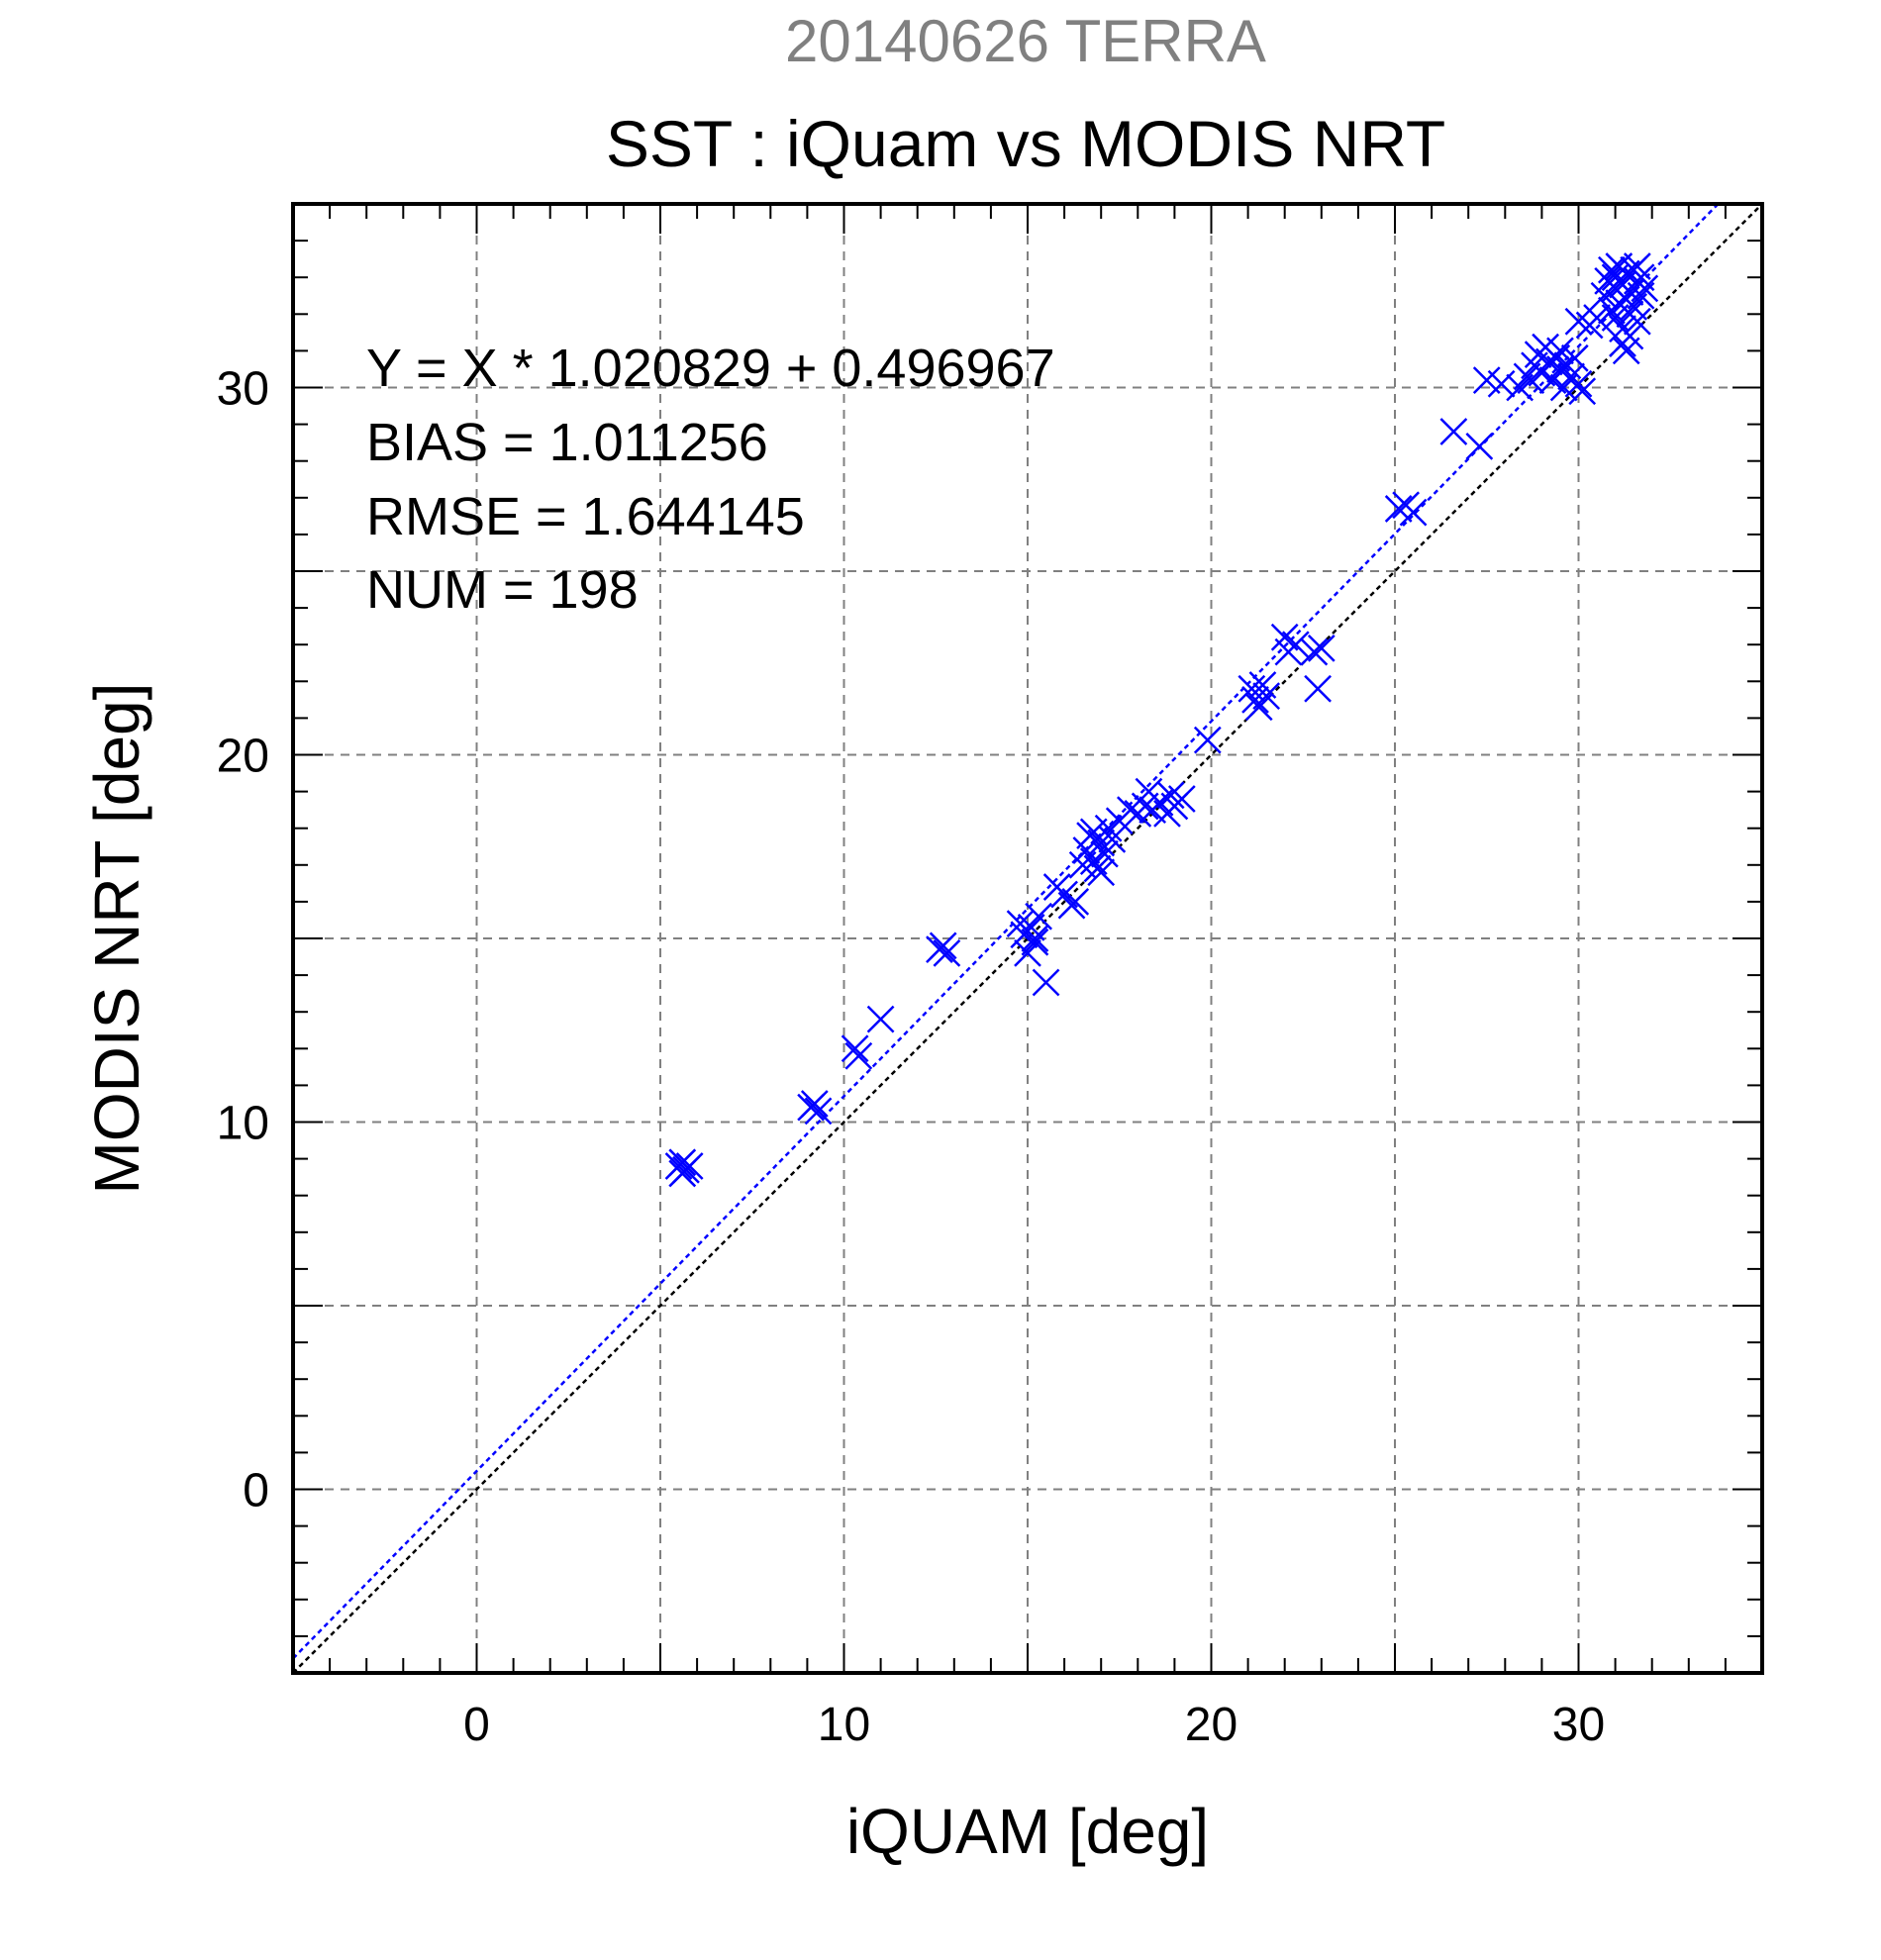 The height and width of the screenshot is (1960, 1881). Describe the element at coordinates (1027, 1831) in the screenshot. I see `x-axis-label: iQUAM [deg]` at that location.